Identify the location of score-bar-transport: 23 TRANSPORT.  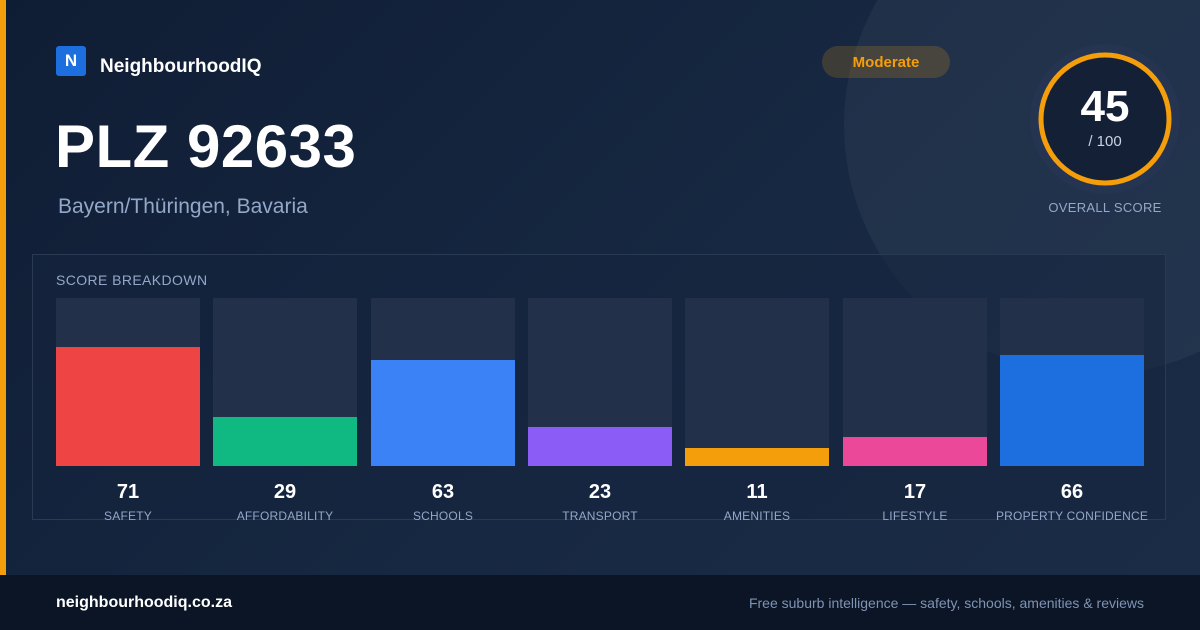
(600, 413).